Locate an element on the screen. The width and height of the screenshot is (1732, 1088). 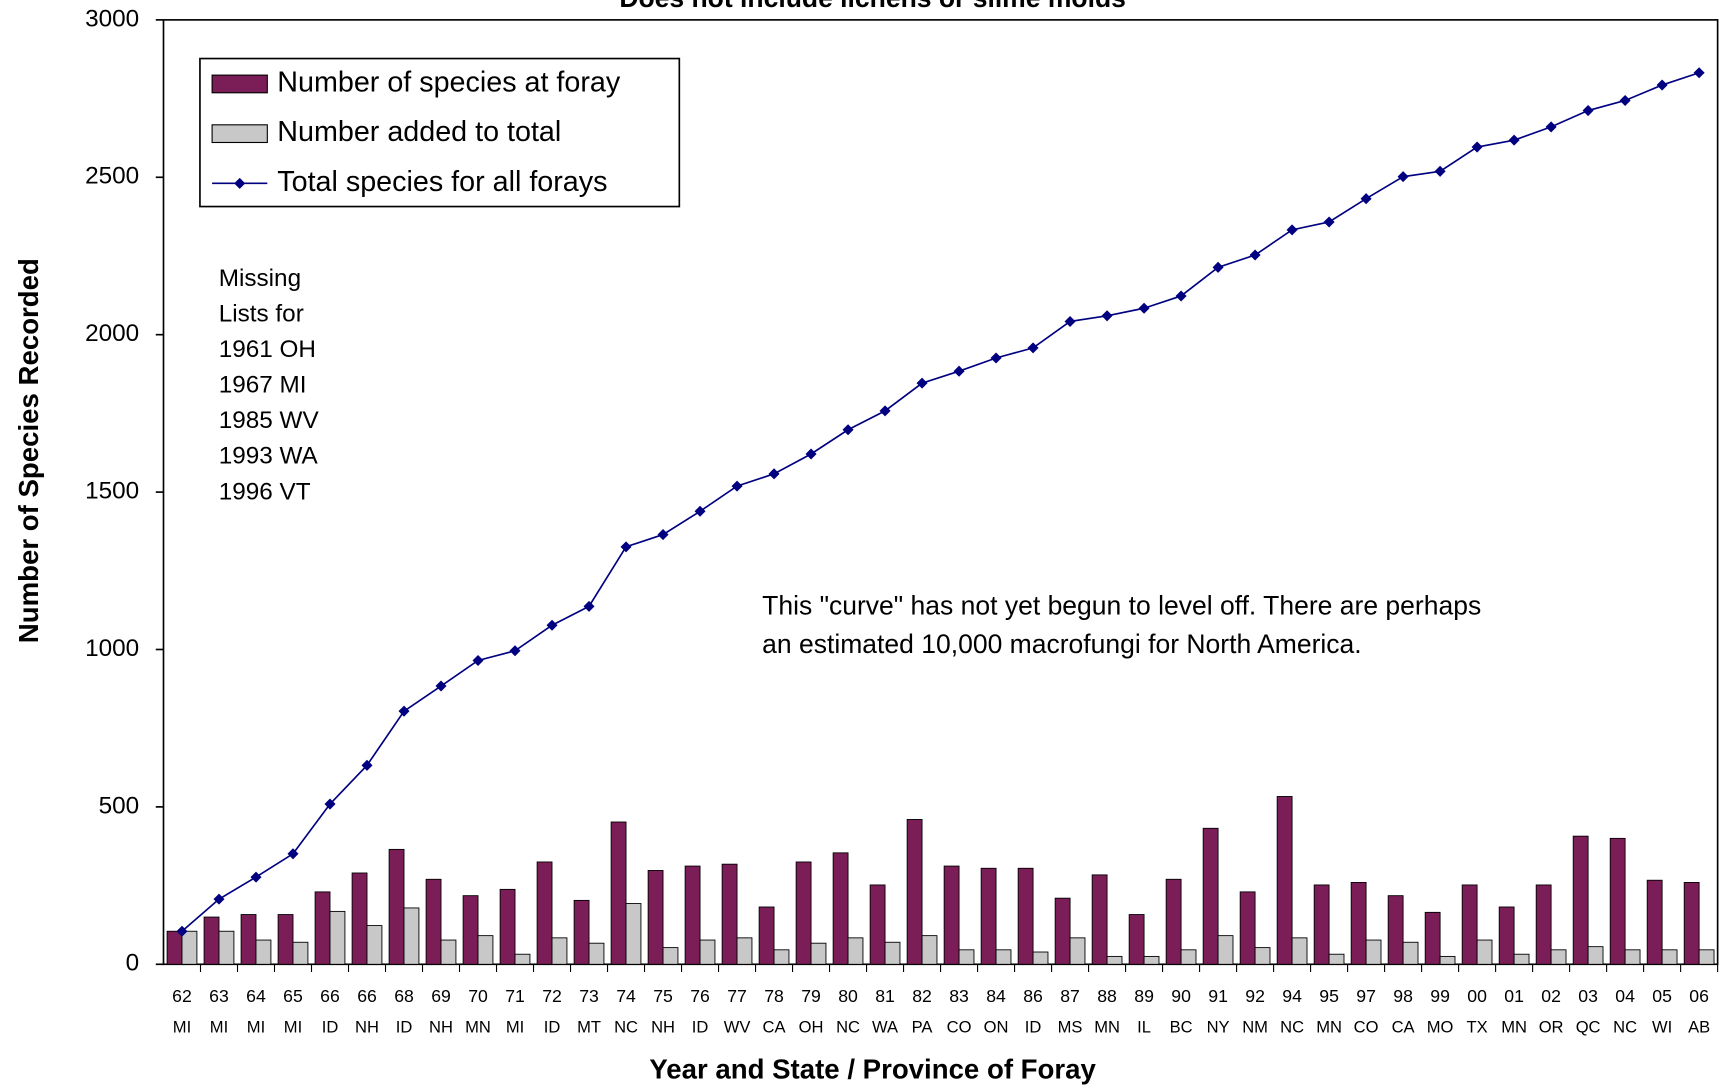
x-tick-label: 98 is located at coordinates (1403, 996).